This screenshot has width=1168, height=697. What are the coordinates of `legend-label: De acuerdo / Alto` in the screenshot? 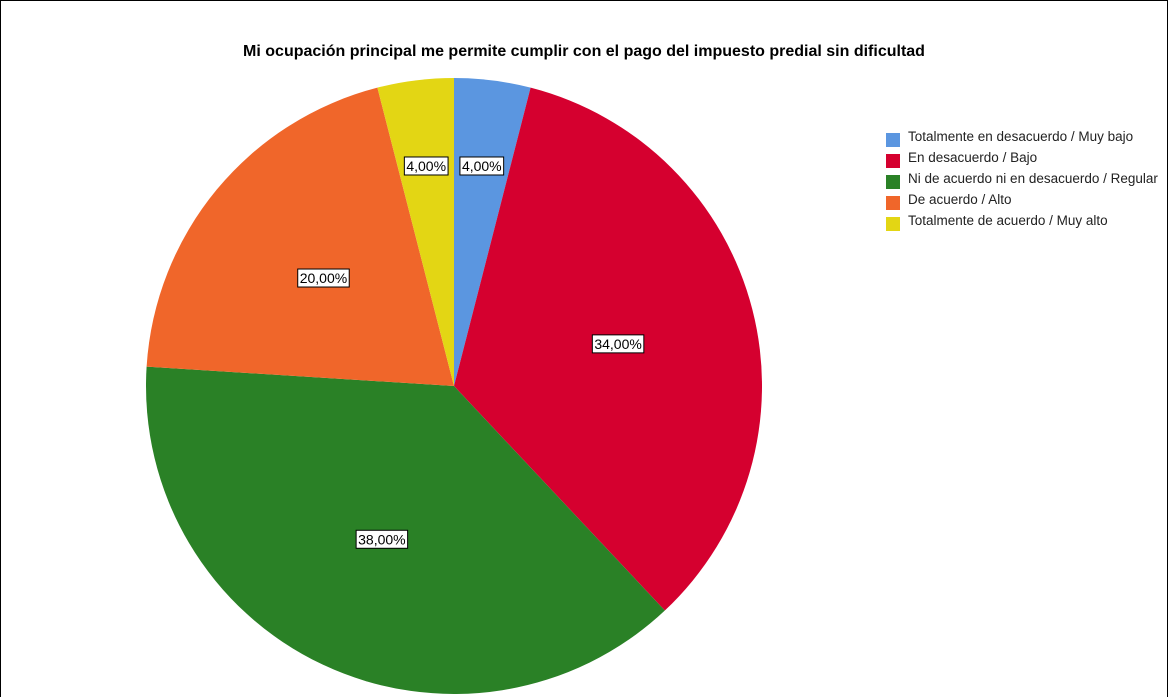 It's located at (960, 199).